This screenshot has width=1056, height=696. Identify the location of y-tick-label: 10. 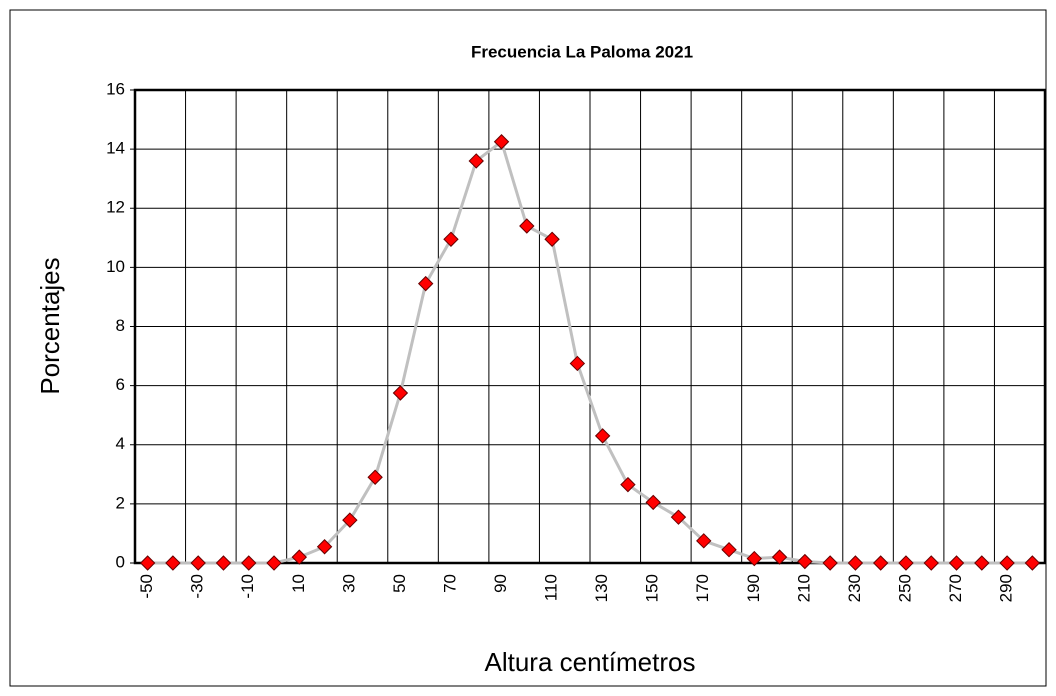
(115, 266).